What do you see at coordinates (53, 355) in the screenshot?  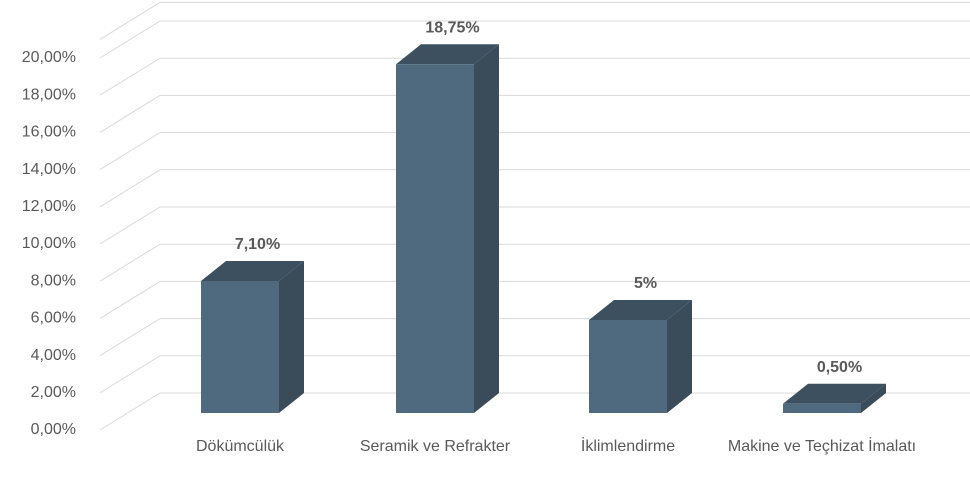 I see `y-tick-label: 4,00%` at bounding box center [53, 355].